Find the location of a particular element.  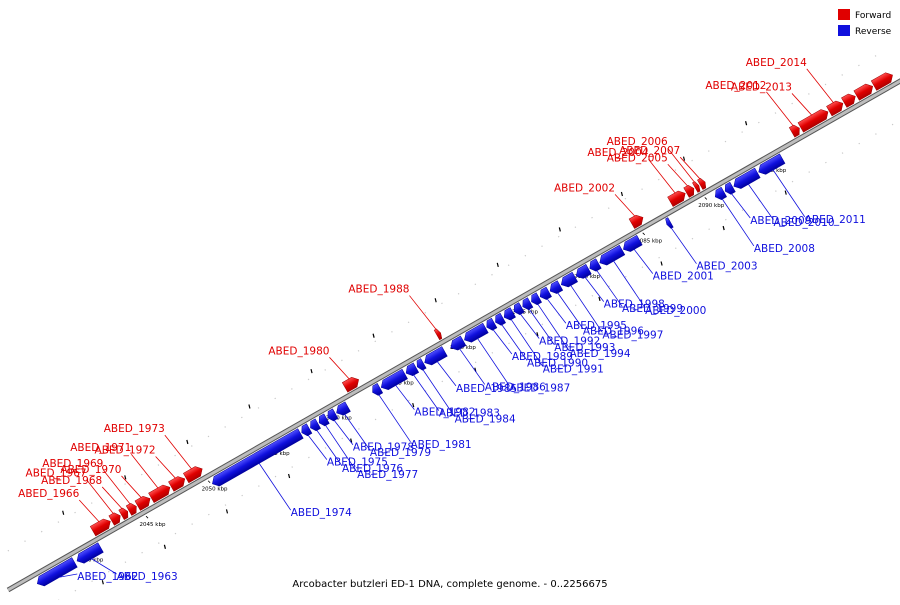

gene-abed-1978 is located at coordinates (333, 415).